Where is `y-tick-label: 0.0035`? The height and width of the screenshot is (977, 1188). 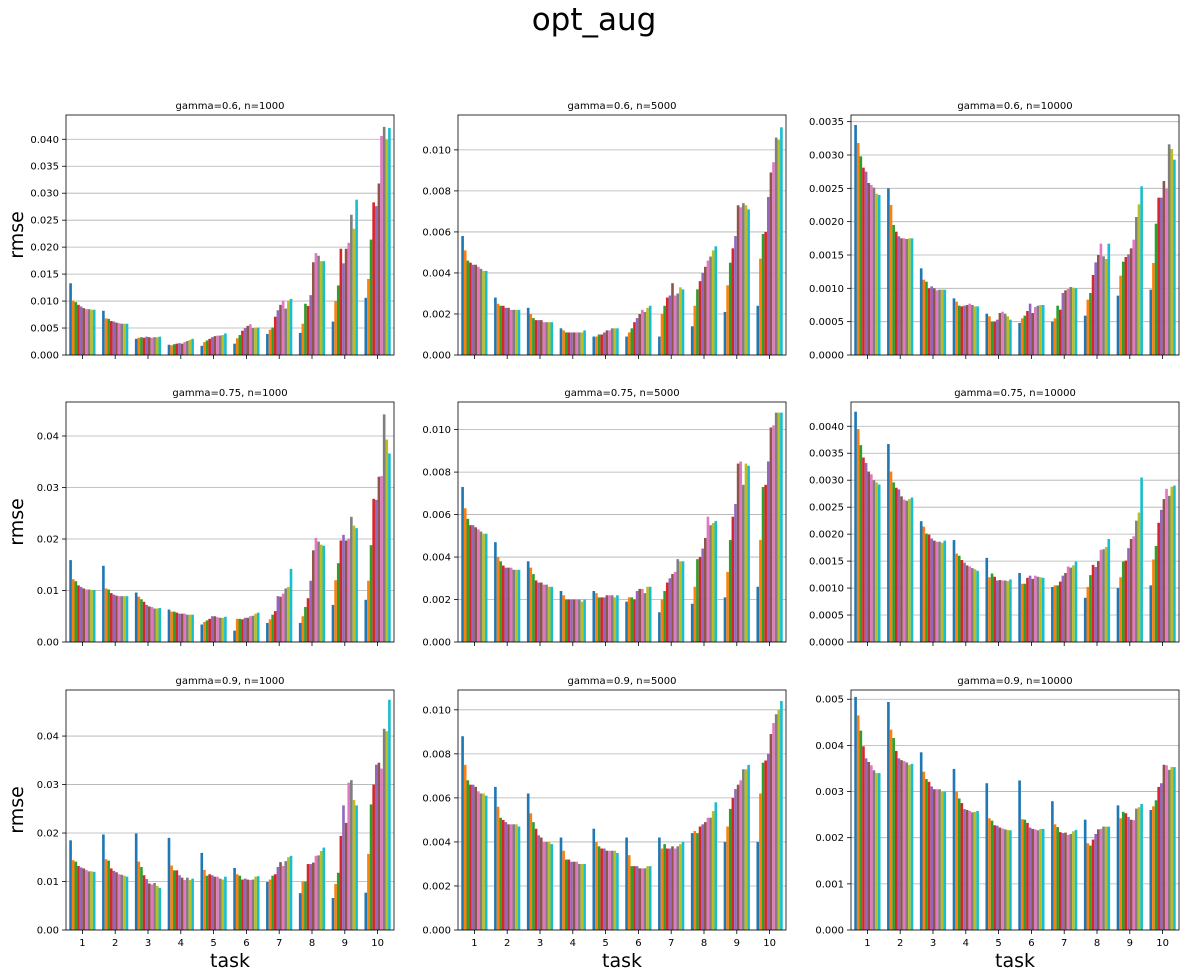
y-tick-label: 0.0035 is located at coordinates (826, 454).